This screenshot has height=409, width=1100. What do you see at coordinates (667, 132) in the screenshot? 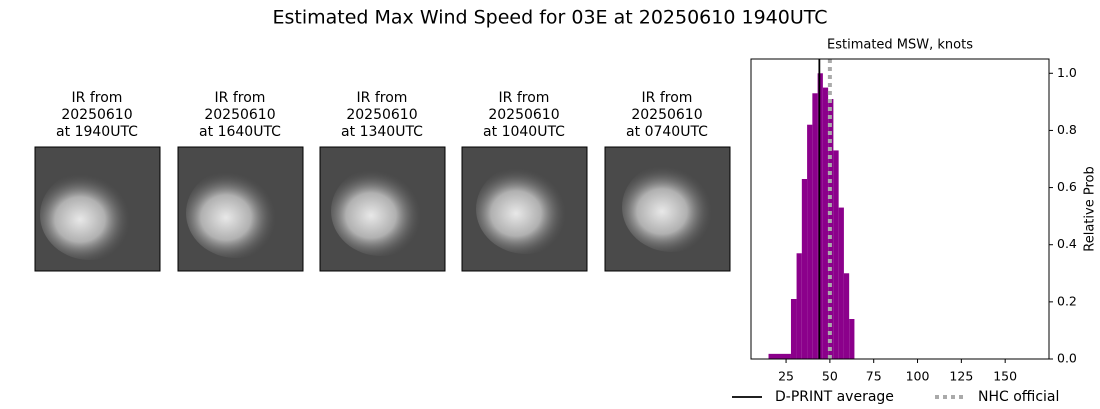
I see `panel-label: at 0740UTC` at bounding box center [667, 132].